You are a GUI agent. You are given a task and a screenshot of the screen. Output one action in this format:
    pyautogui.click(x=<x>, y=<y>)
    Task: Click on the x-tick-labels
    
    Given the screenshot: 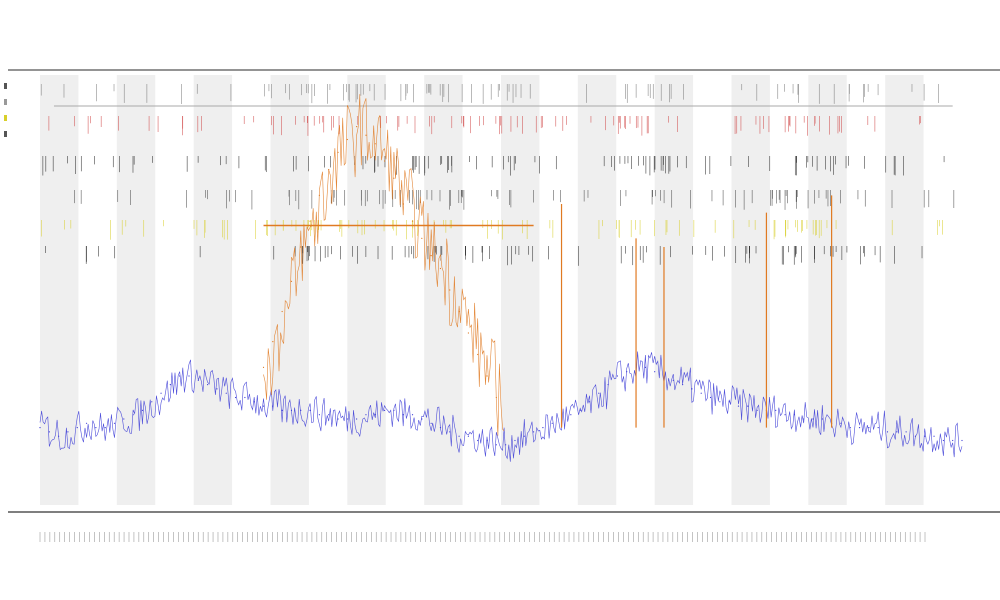 What is the action you would take?
    pyautogui.click(x=482, y=537)
    